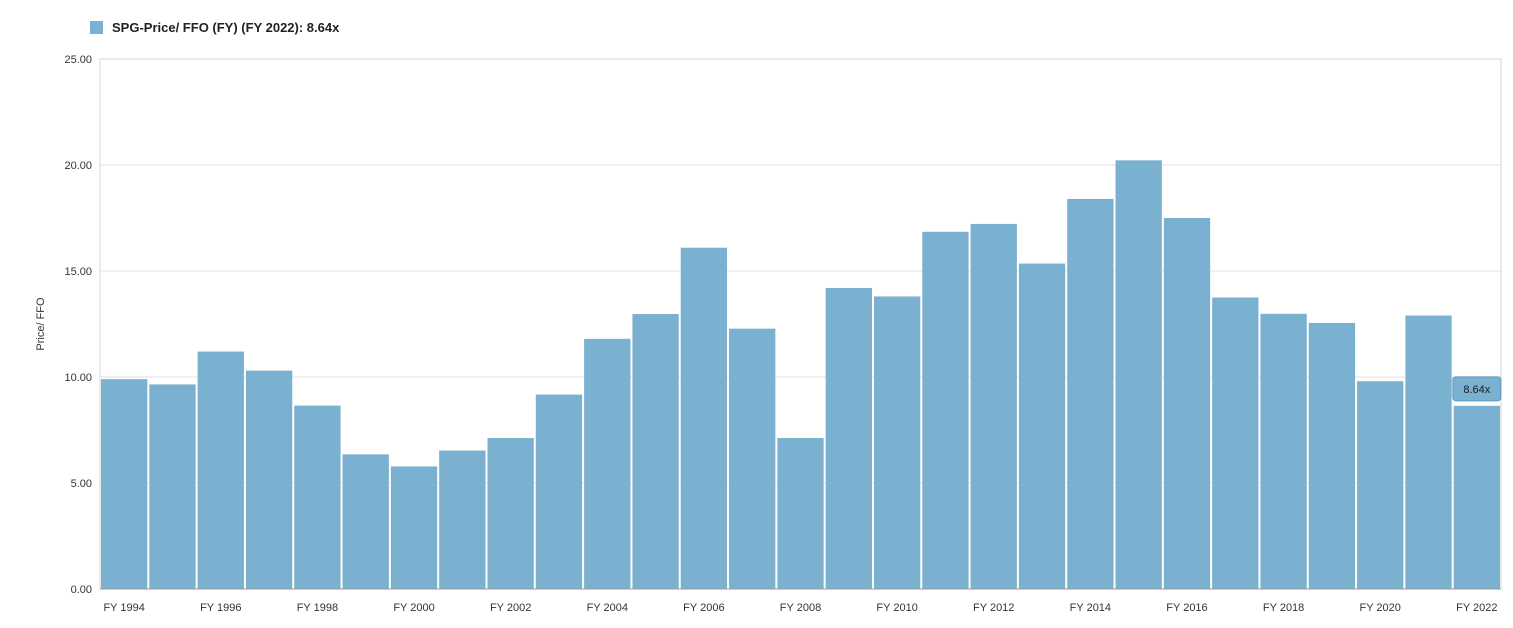  I want to click on bar-fy-1994, so click(124, 484).